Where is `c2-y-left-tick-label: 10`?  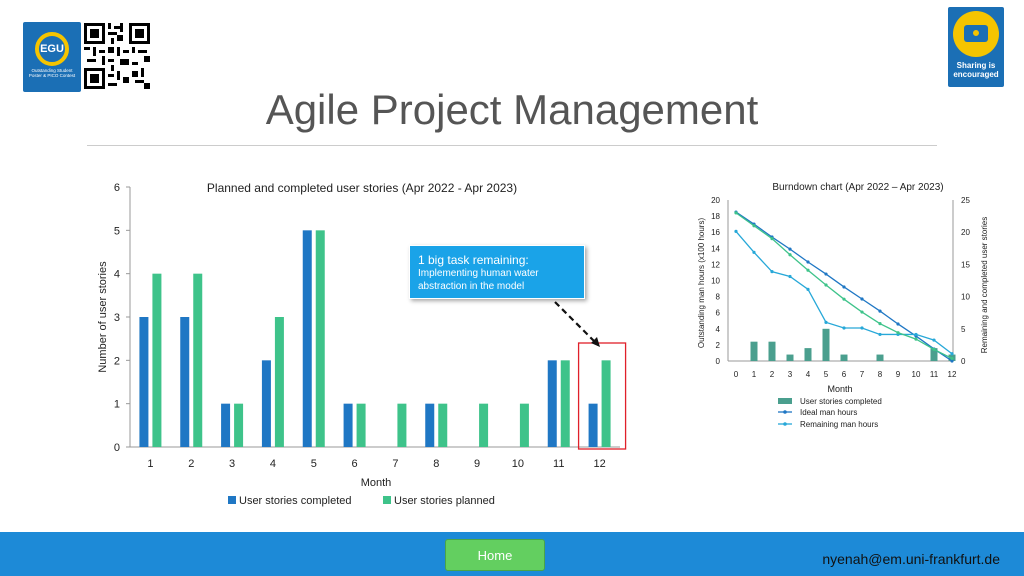
c2-y-left-tick-label: 10 is located at coordinates (715, 281).